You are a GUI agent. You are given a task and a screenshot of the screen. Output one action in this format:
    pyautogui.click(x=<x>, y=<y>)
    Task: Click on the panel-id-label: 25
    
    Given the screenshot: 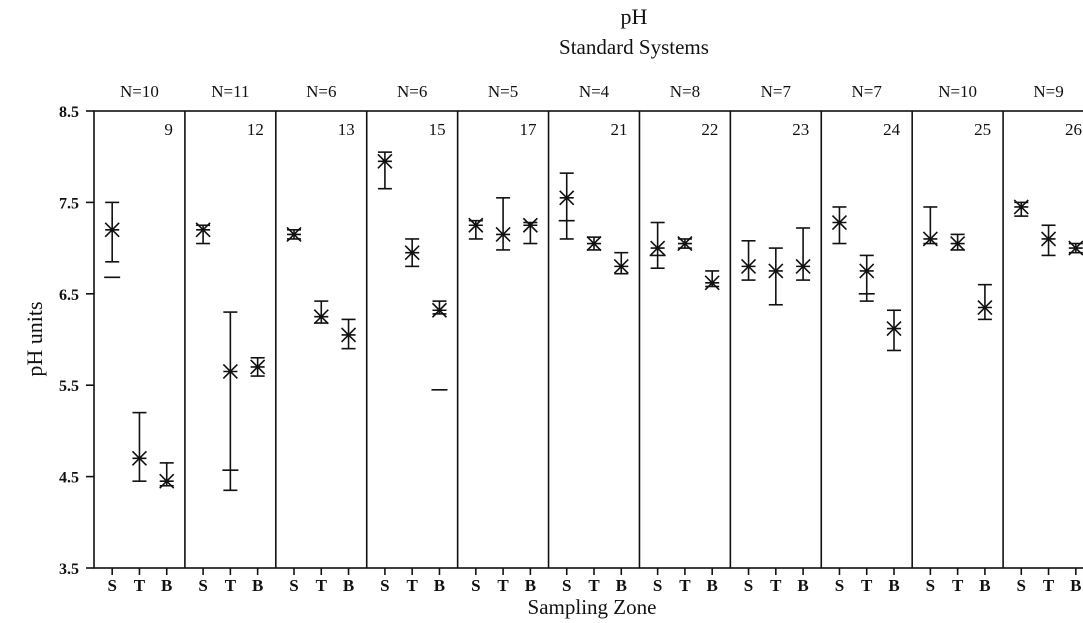 What is the action you would take?
    pyautogui.click(x=982, y=129)
    